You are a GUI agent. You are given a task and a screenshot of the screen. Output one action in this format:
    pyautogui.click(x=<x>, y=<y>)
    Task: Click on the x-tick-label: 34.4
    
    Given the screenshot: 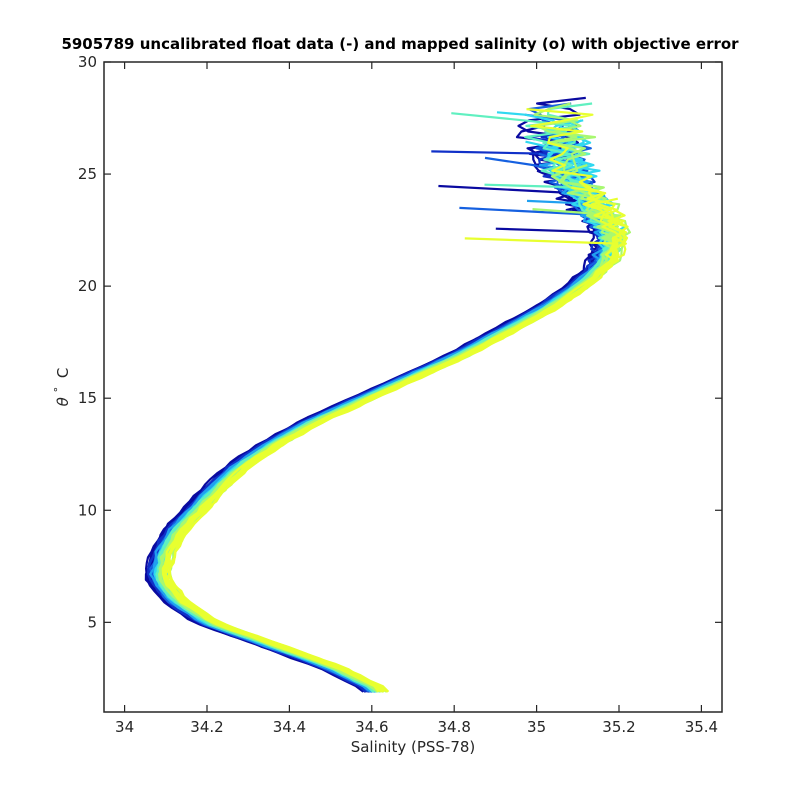 What is the action you would take?
    pyautogui.click(x=289, y=727)
    